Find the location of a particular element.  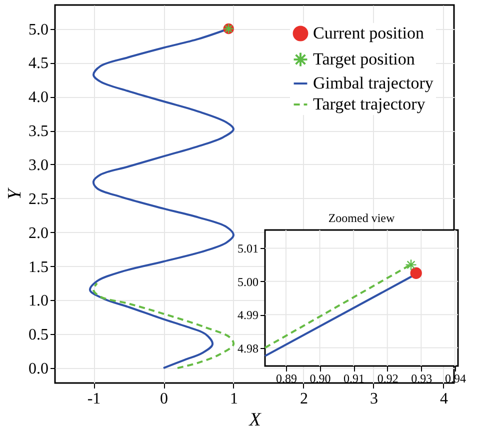

chart-title: Zoomed view is located at coordinates (361, 218).